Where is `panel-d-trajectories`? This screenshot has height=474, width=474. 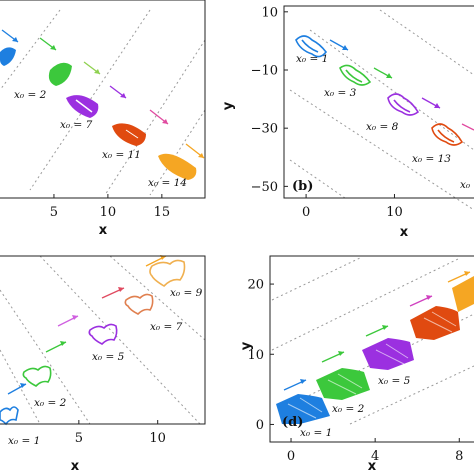 panel-d-trajectories is located at coordinates (375, 350).